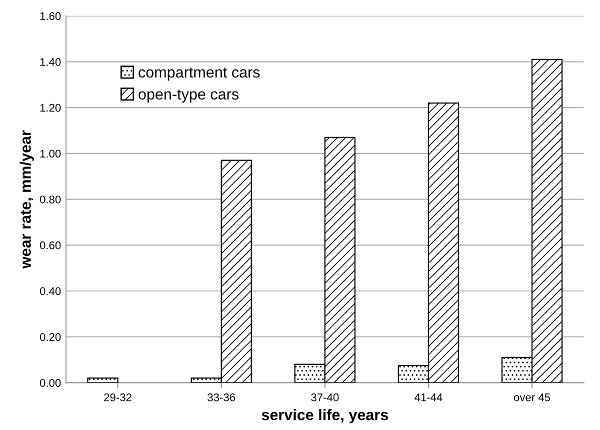 This screenshot has width=600, height=430. Describe the element at coordinates (50, 200) in the screenshot. I see `y-tick-label: 0.80` at that location.